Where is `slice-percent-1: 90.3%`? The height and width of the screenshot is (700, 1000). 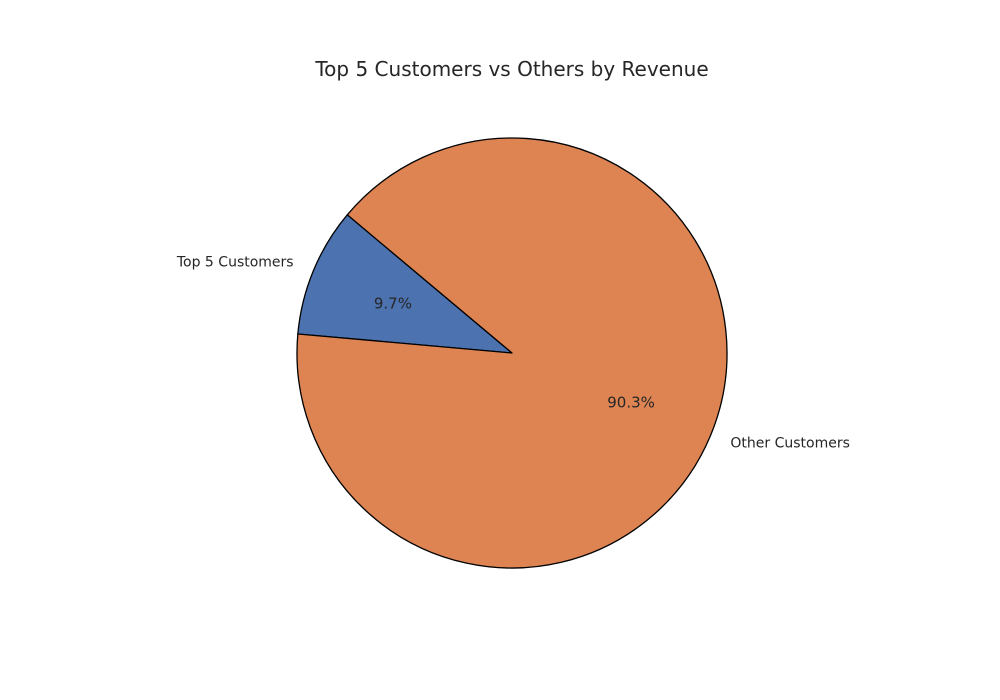 slice-percent-1: 90.3% is located at coordinates (631, 402).